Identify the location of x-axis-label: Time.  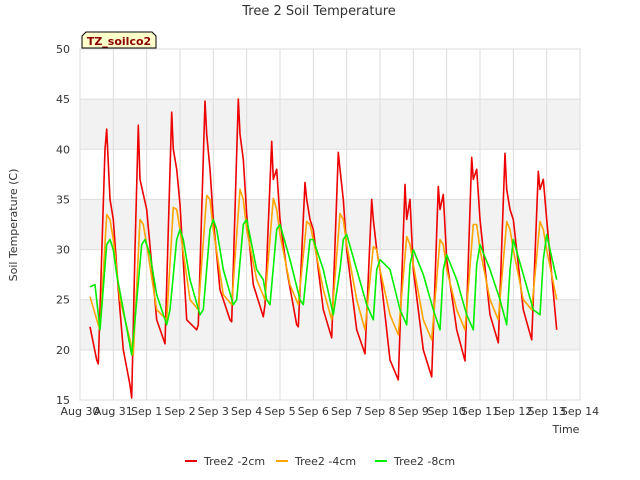
(566, 429).